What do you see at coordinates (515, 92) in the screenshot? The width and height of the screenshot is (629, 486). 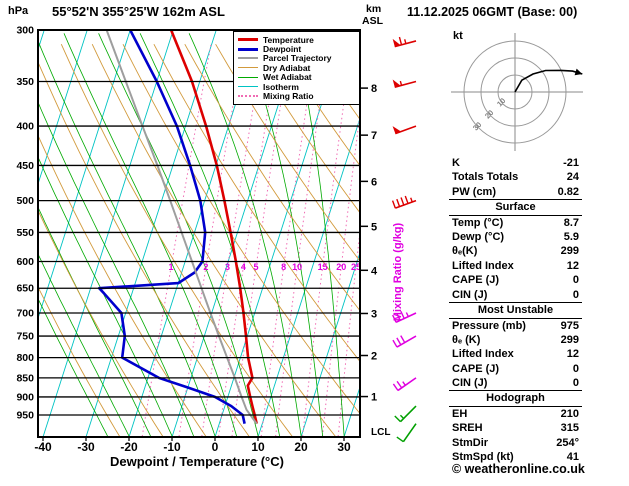 I see `hodograph-rings` at bounding box center [515, 92].